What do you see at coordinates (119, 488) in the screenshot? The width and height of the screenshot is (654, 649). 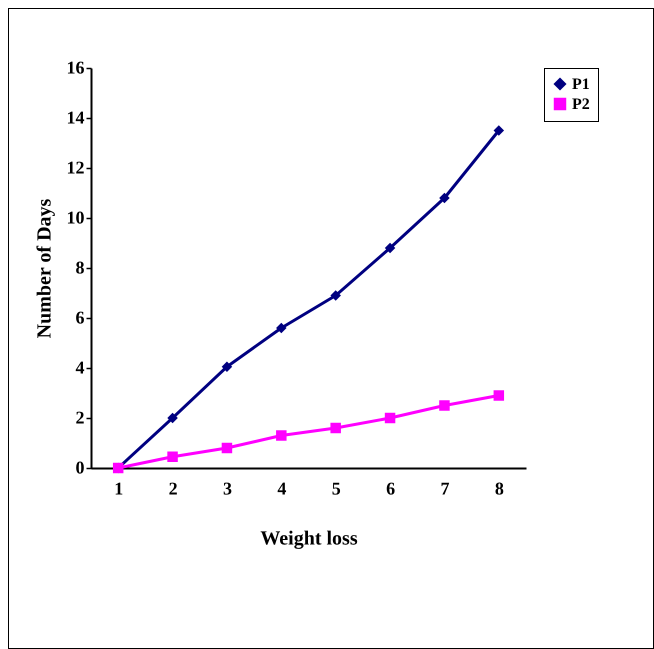 I see `x-tick-label: 1` at bounding box center [119, 488].